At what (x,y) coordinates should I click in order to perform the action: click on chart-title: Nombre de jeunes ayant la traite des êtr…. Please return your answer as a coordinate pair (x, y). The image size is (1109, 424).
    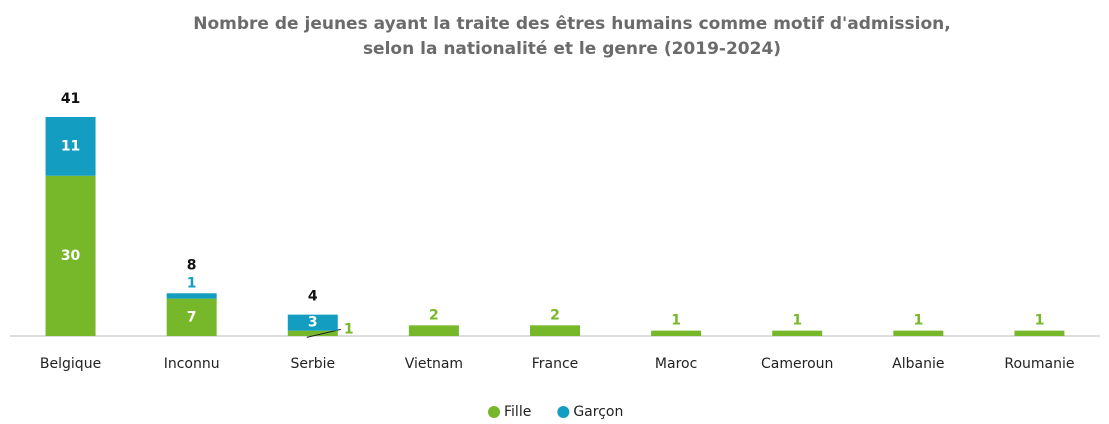
    Looking at the image, I should click on (571, 24).